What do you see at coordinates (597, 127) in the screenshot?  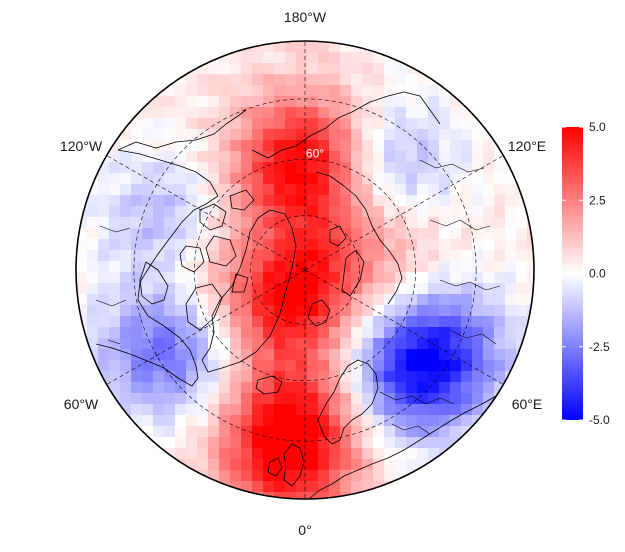 I see `colorbar-tick-label: 5.0` at bounding box center [597, 127].